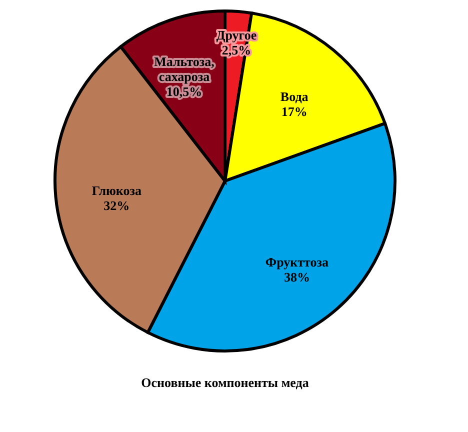  Describe the element at coordinates (225, 382) in the screenshot. I see `text: Основные компоненты меда` at that location.